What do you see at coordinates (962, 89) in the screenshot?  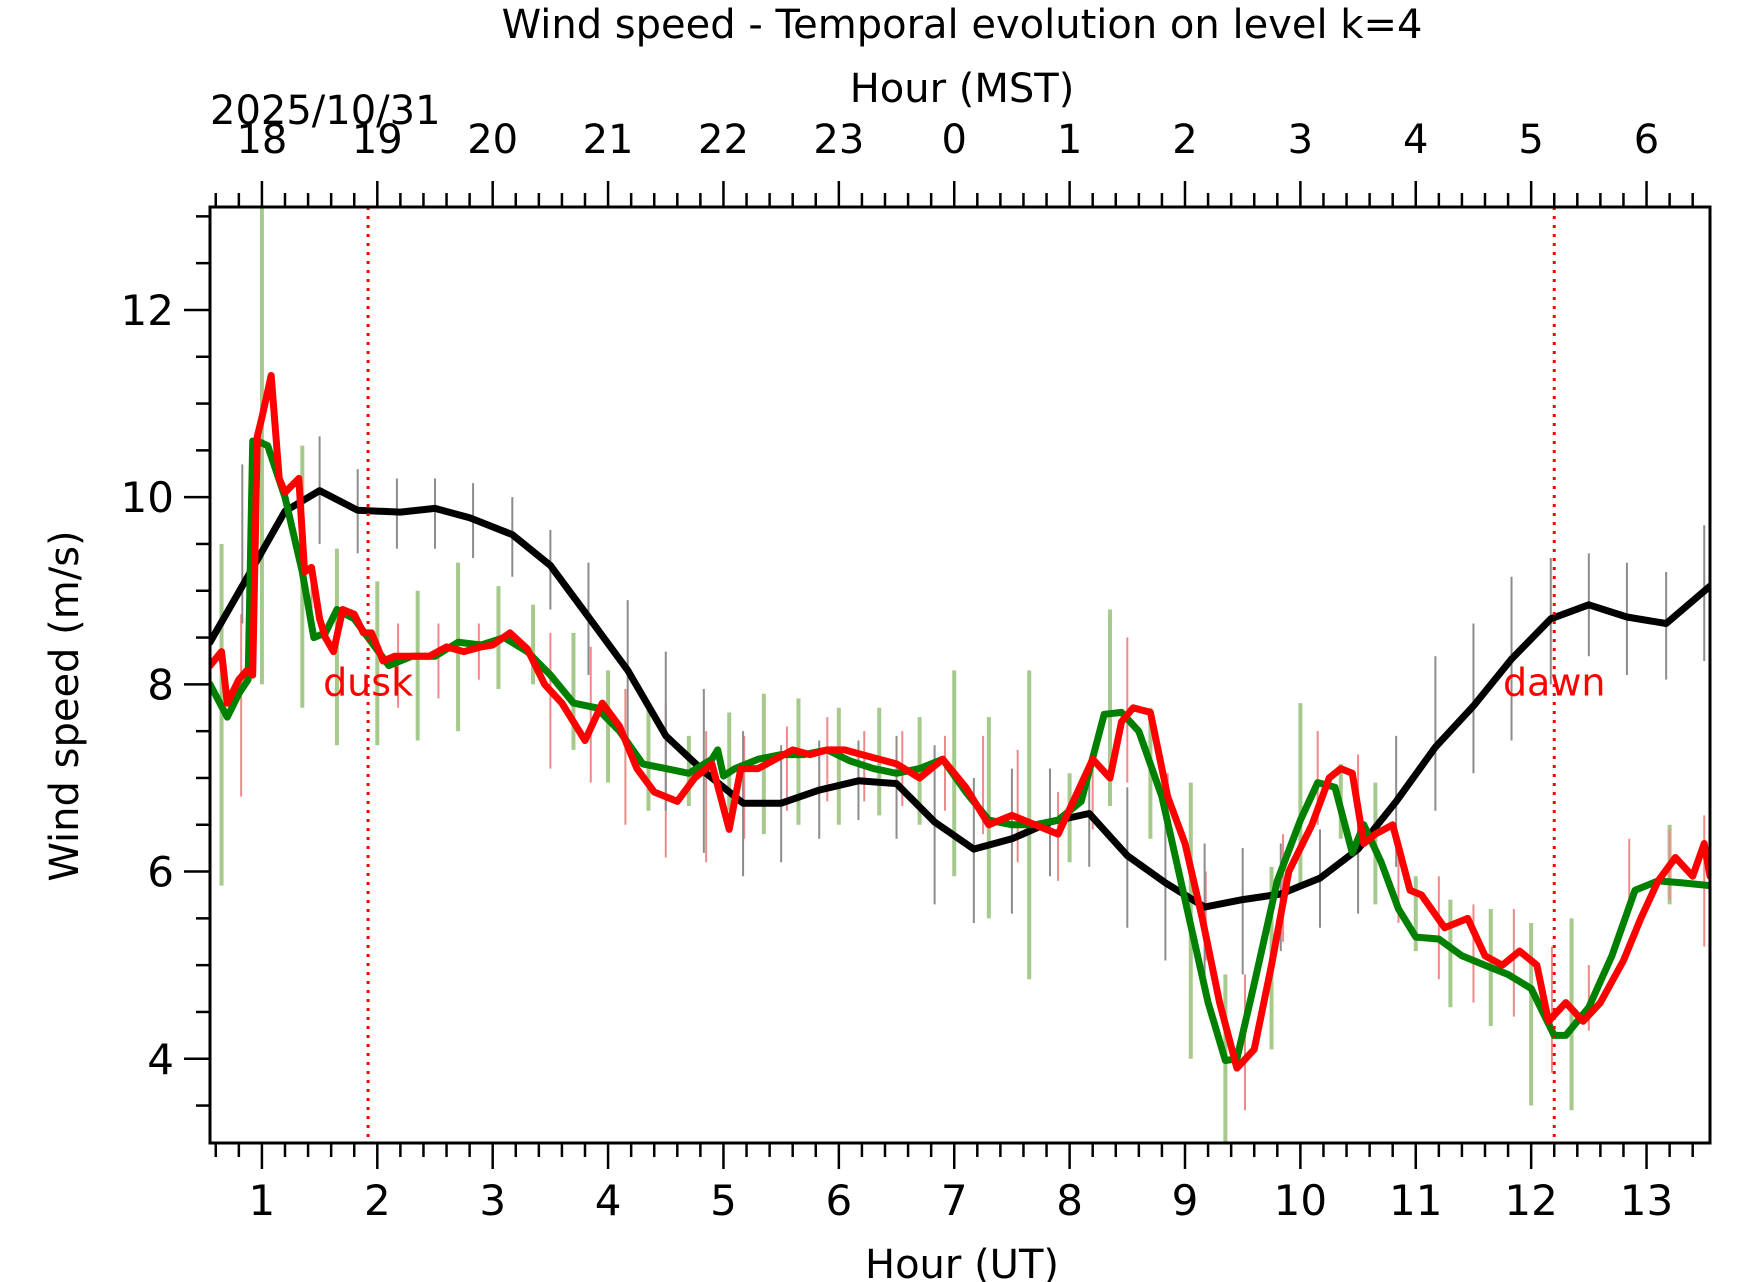 I see `top-axis-label: Hour (MST)` at bounding box center [962, 89].